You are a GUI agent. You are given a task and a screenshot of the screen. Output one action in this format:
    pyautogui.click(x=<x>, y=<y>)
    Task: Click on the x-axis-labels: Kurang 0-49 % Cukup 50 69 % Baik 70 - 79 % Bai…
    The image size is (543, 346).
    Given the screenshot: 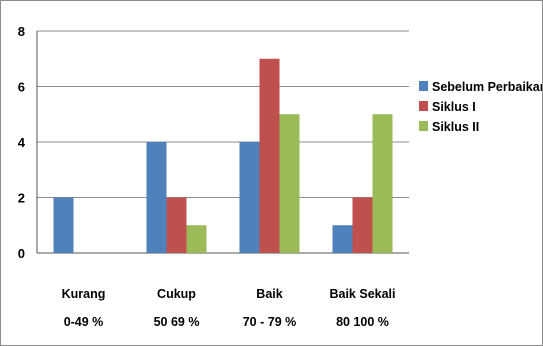 What is the action you would take?
    pyautogui.click(x=229, y=308)
    